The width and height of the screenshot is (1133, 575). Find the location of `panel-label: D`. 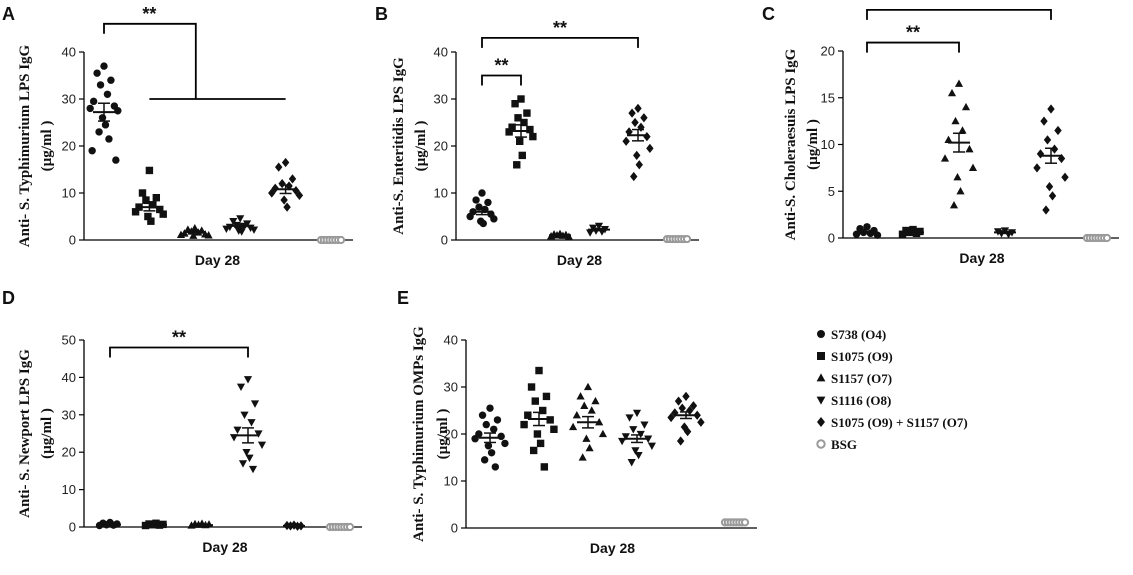

panel-label: D is located at coordinates (8, 298).